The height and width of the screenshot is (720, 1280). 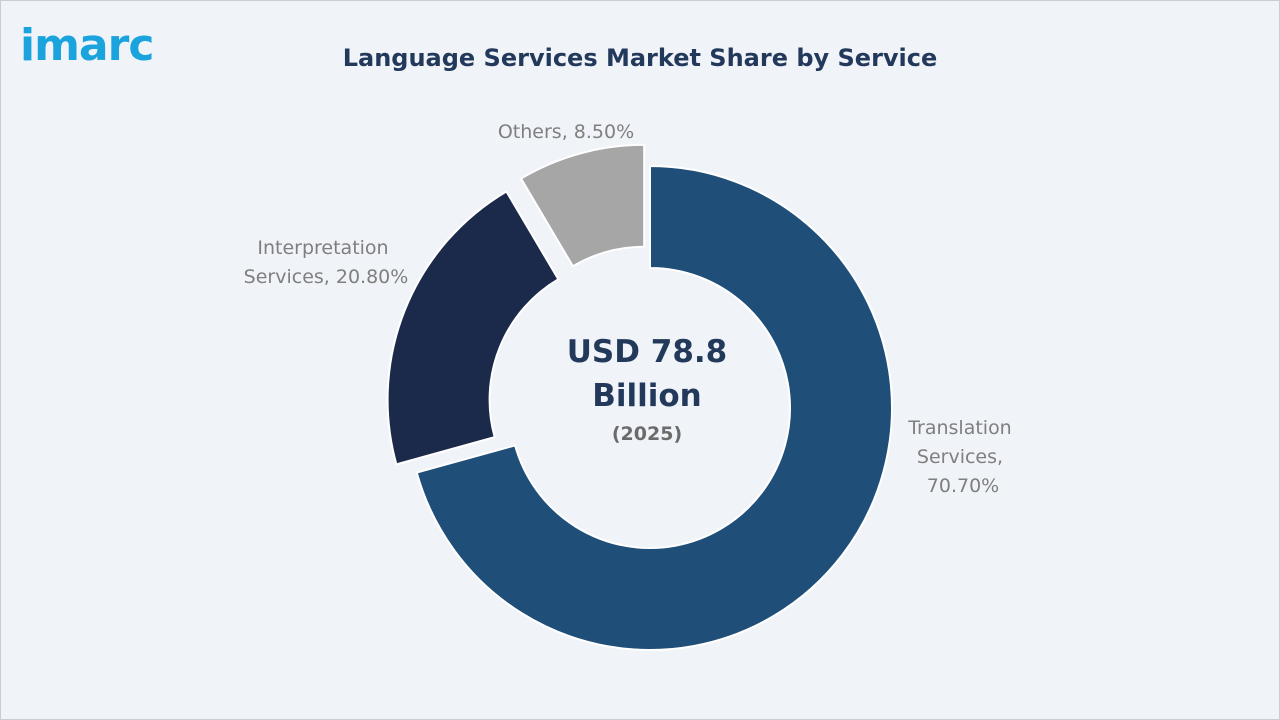 I want to click on slice-label-translation-line2: Services,, so click(x=960, y=457).